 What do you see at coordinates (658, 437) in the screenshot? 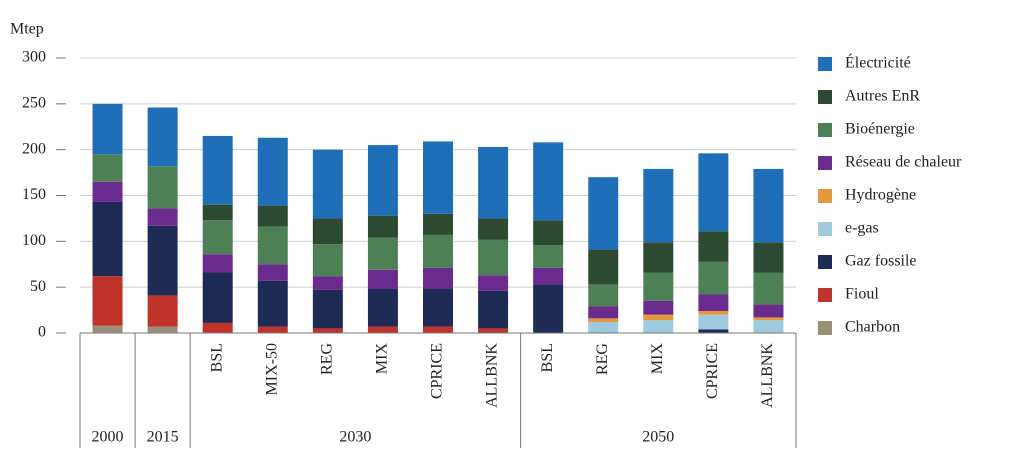
I see `group-label: 2050` at bounding box center [658, 437].